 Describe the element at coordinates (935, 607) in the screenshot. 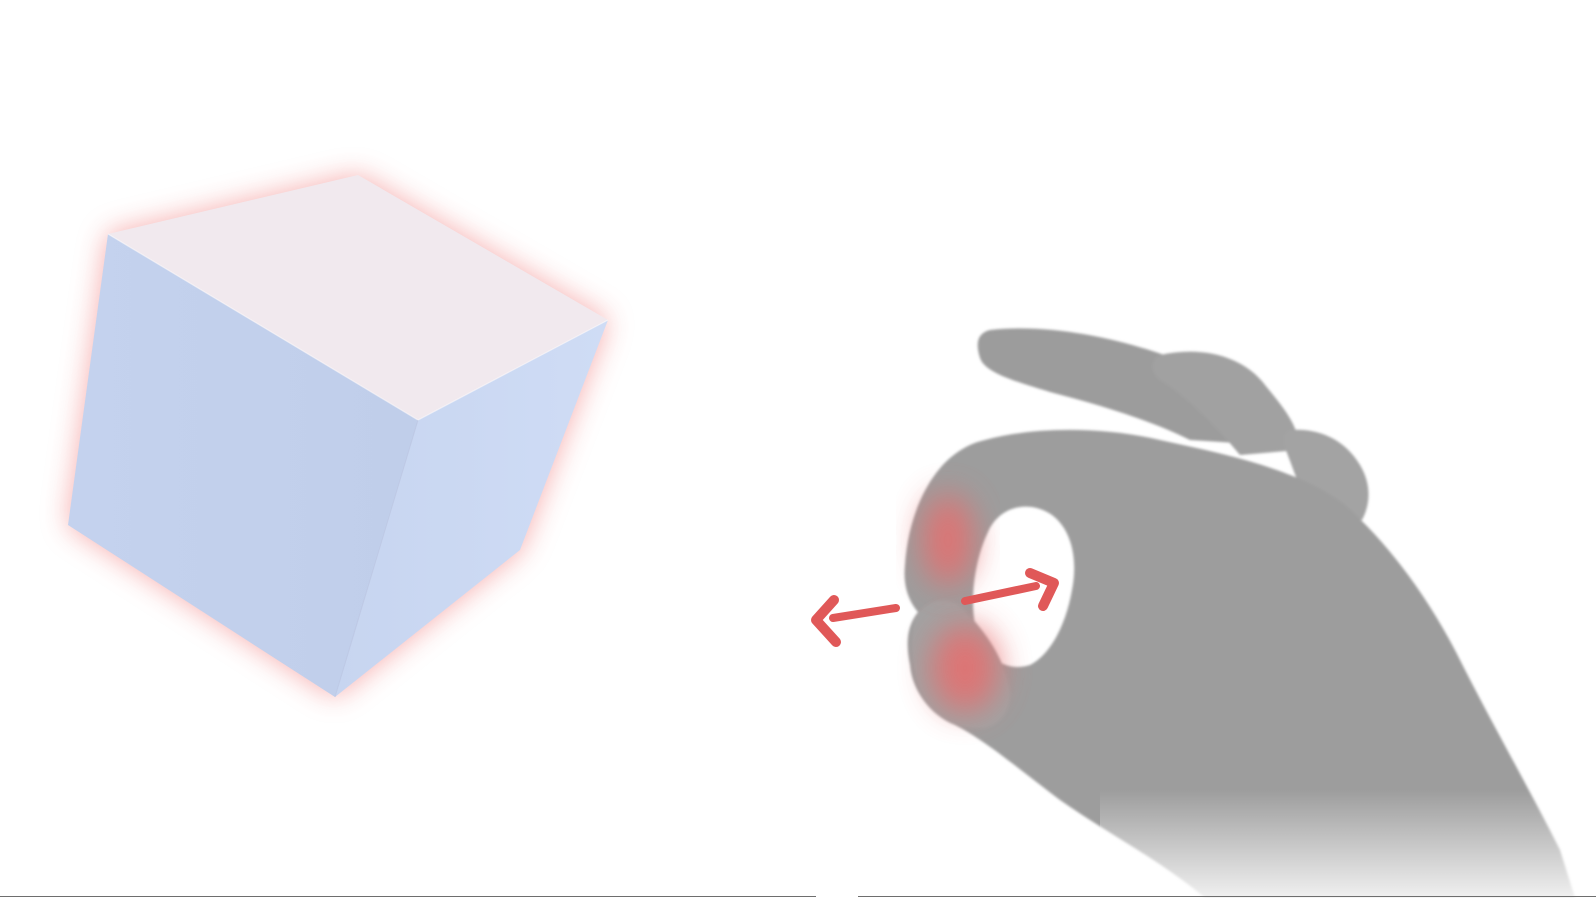

I see `release-arrows` at that location.